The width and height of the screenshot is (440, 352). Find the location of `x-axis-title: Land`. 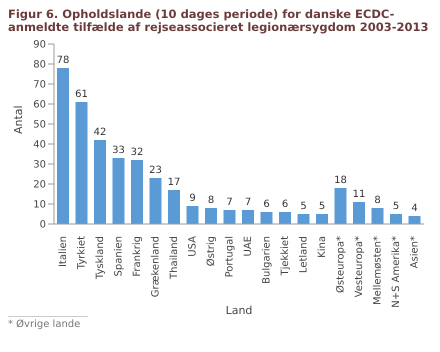

x-axis-title: Land is located at coordinates (239, 310).